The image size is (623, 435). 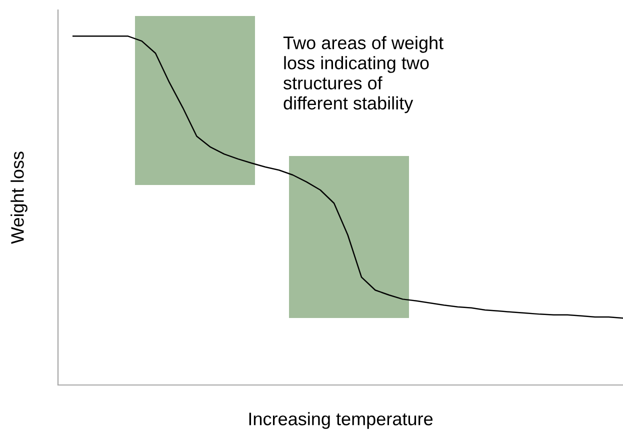 I want to click on y-axis-title: Weight loss, so click(x=19, y=198).